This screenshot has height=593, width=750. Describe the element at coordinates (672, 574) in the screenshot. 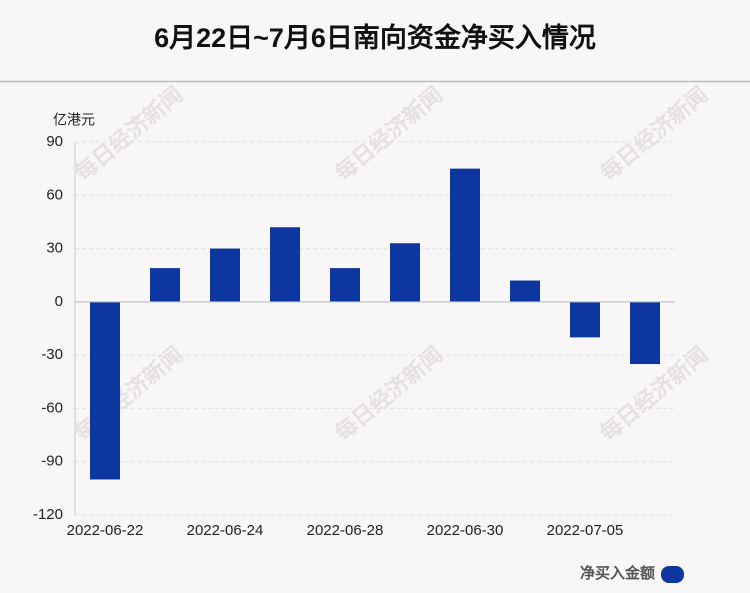

I see `legend-swatch` at that location.